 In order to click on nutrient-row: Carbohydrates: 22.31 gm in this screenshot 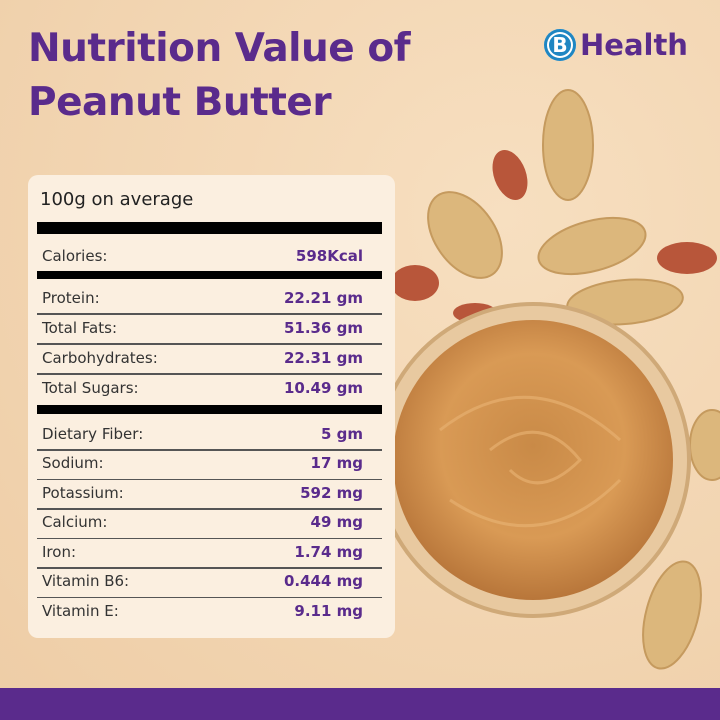, I will do `click(202, 357)`.